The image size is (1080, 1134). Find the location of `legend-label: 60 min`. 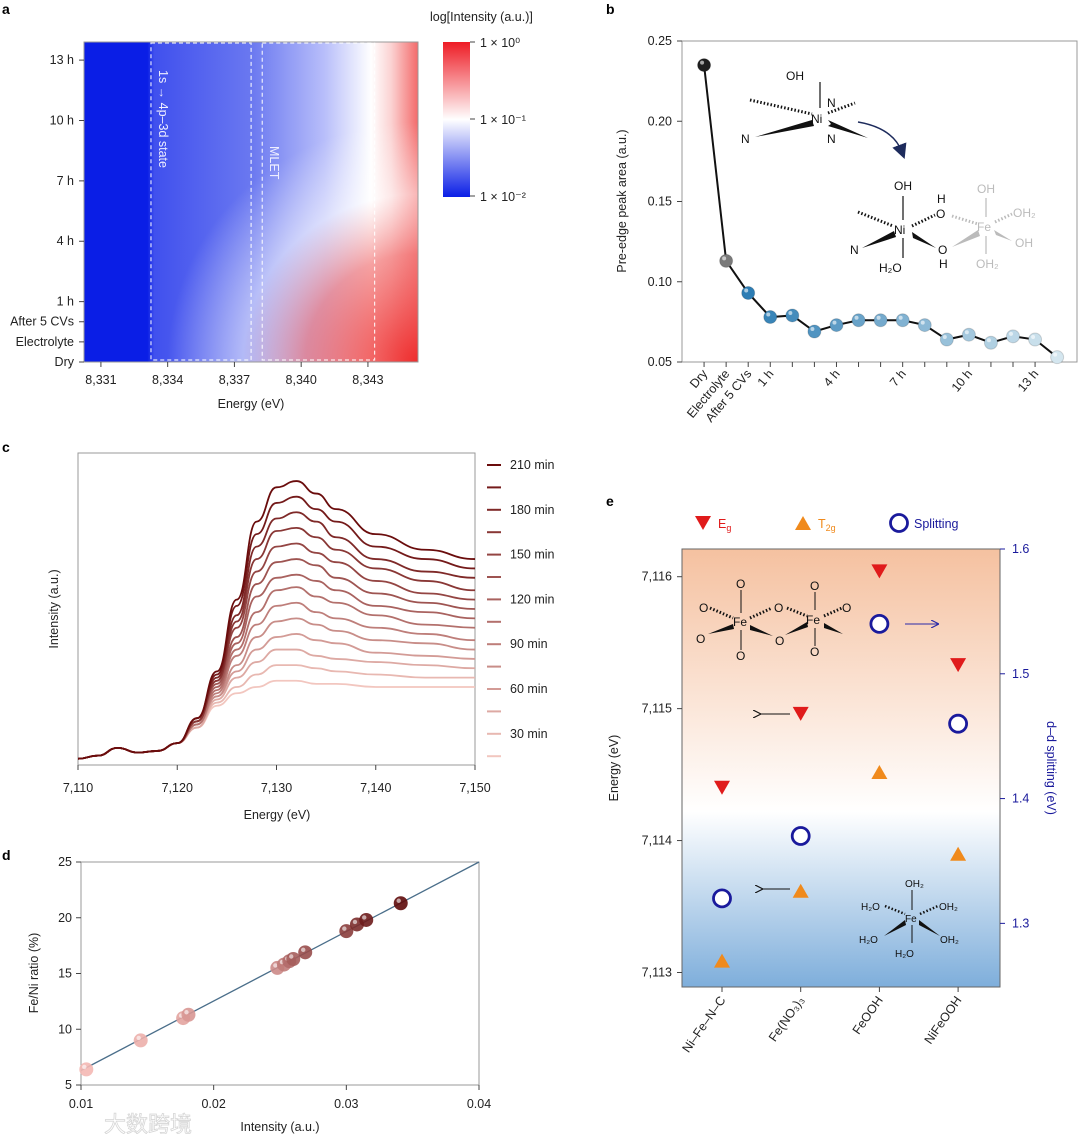

legend-label: 60 min is located at coordinates (529, 689).